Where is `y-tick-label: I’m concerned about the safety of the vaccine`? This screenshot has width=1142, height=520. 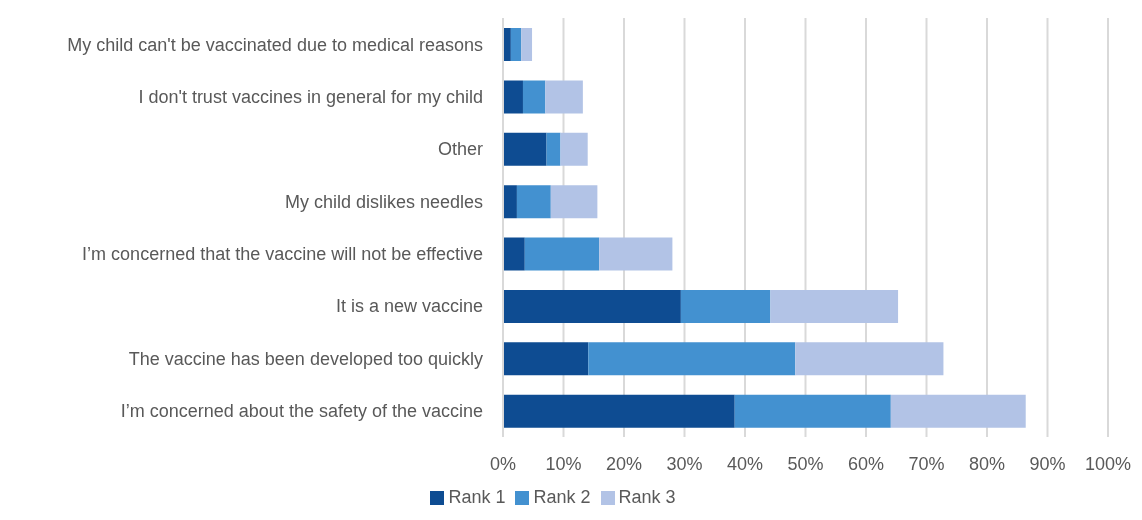
y-tick-label: I’m concerned about the safety of the vaccine is located at coordinates (301, 411).